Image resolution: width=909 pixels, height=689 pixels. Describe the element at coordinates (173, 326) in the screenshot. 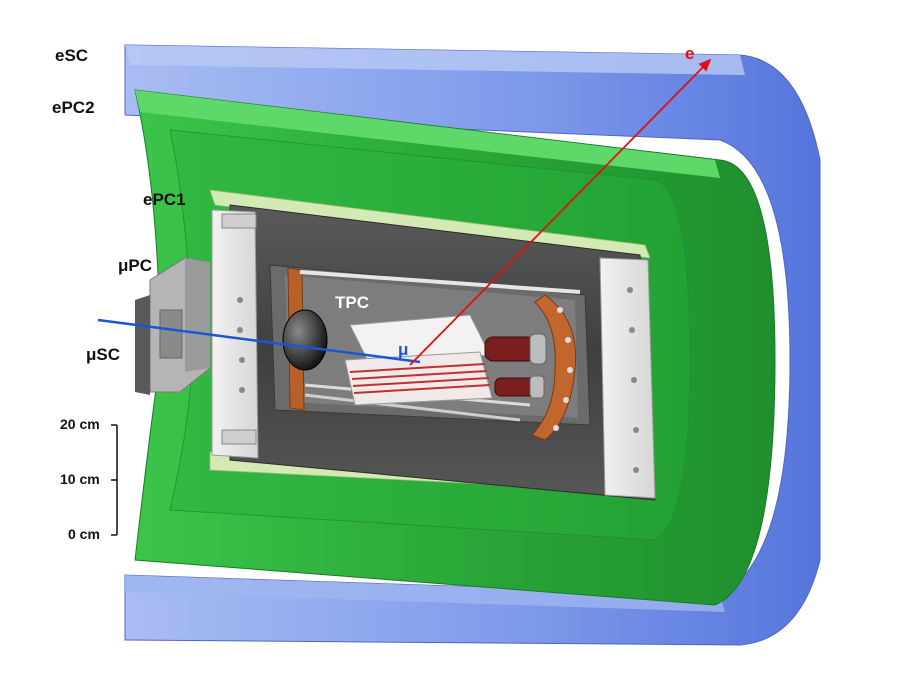

I see `muon-entrance-detectors` at that location.